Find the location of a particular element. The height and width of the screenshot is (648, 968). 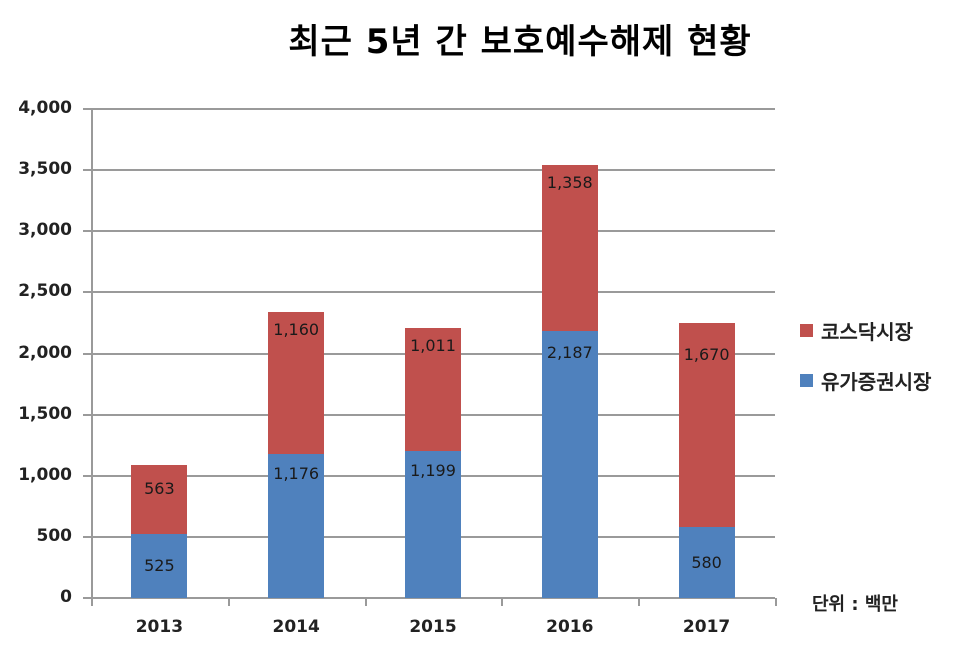

x-tick-label: 2017 is located at coordinates (706, 627).